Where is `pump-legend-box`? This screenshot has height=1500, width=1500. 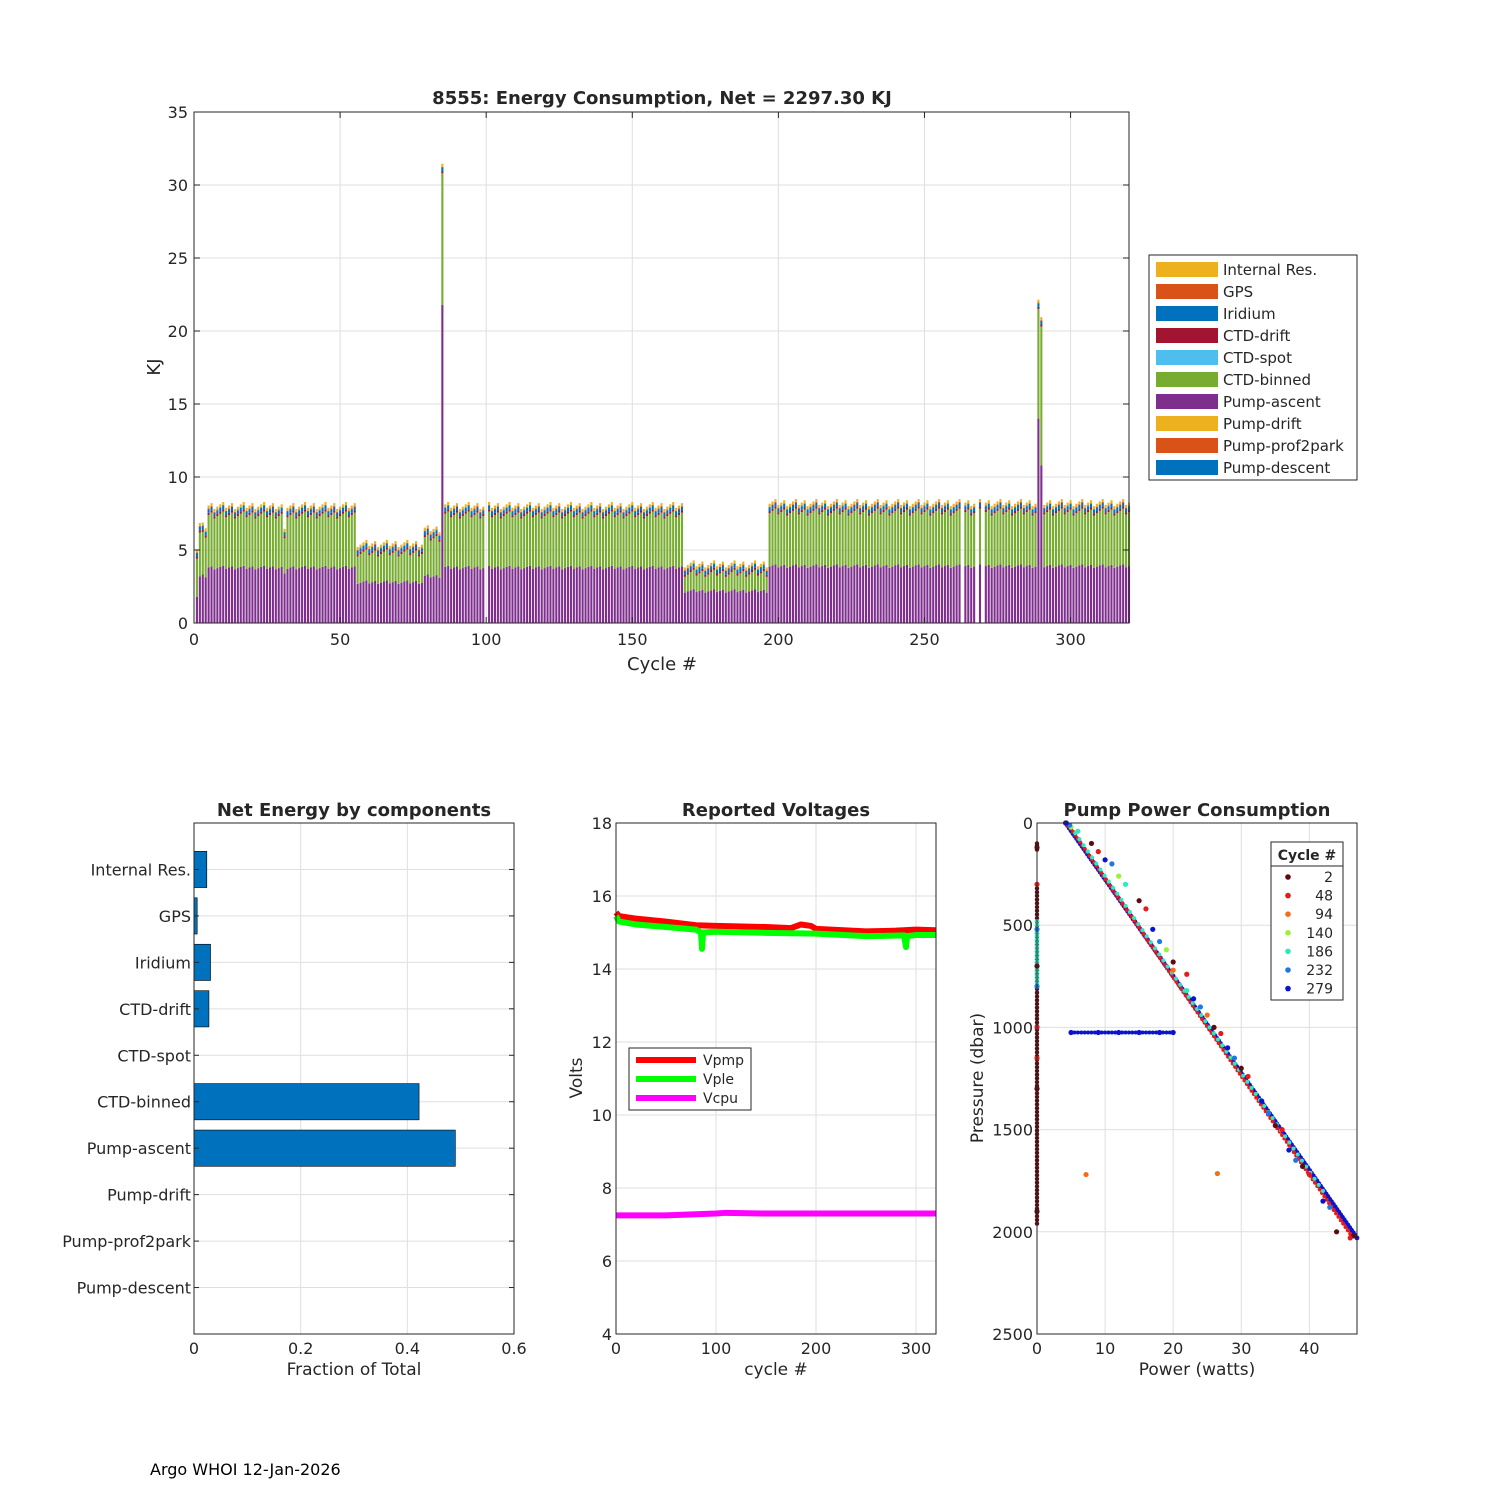
pump-legend-box is located at coordinates (1307, 921).